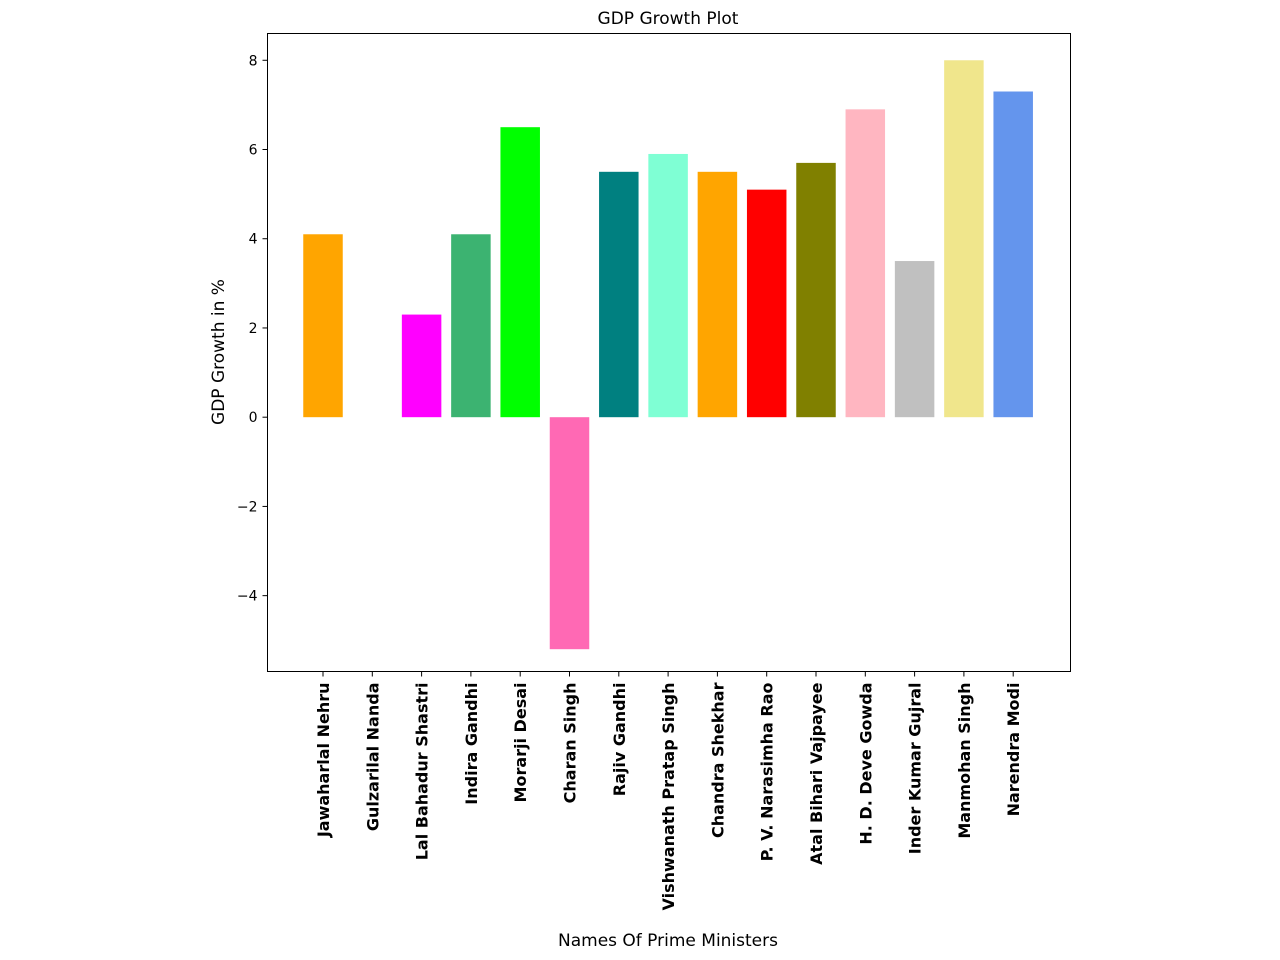 The image size is (1280, 960). I want to click on x-tick-label-9: P. V. Narasimha Rao, so click(767, 771).